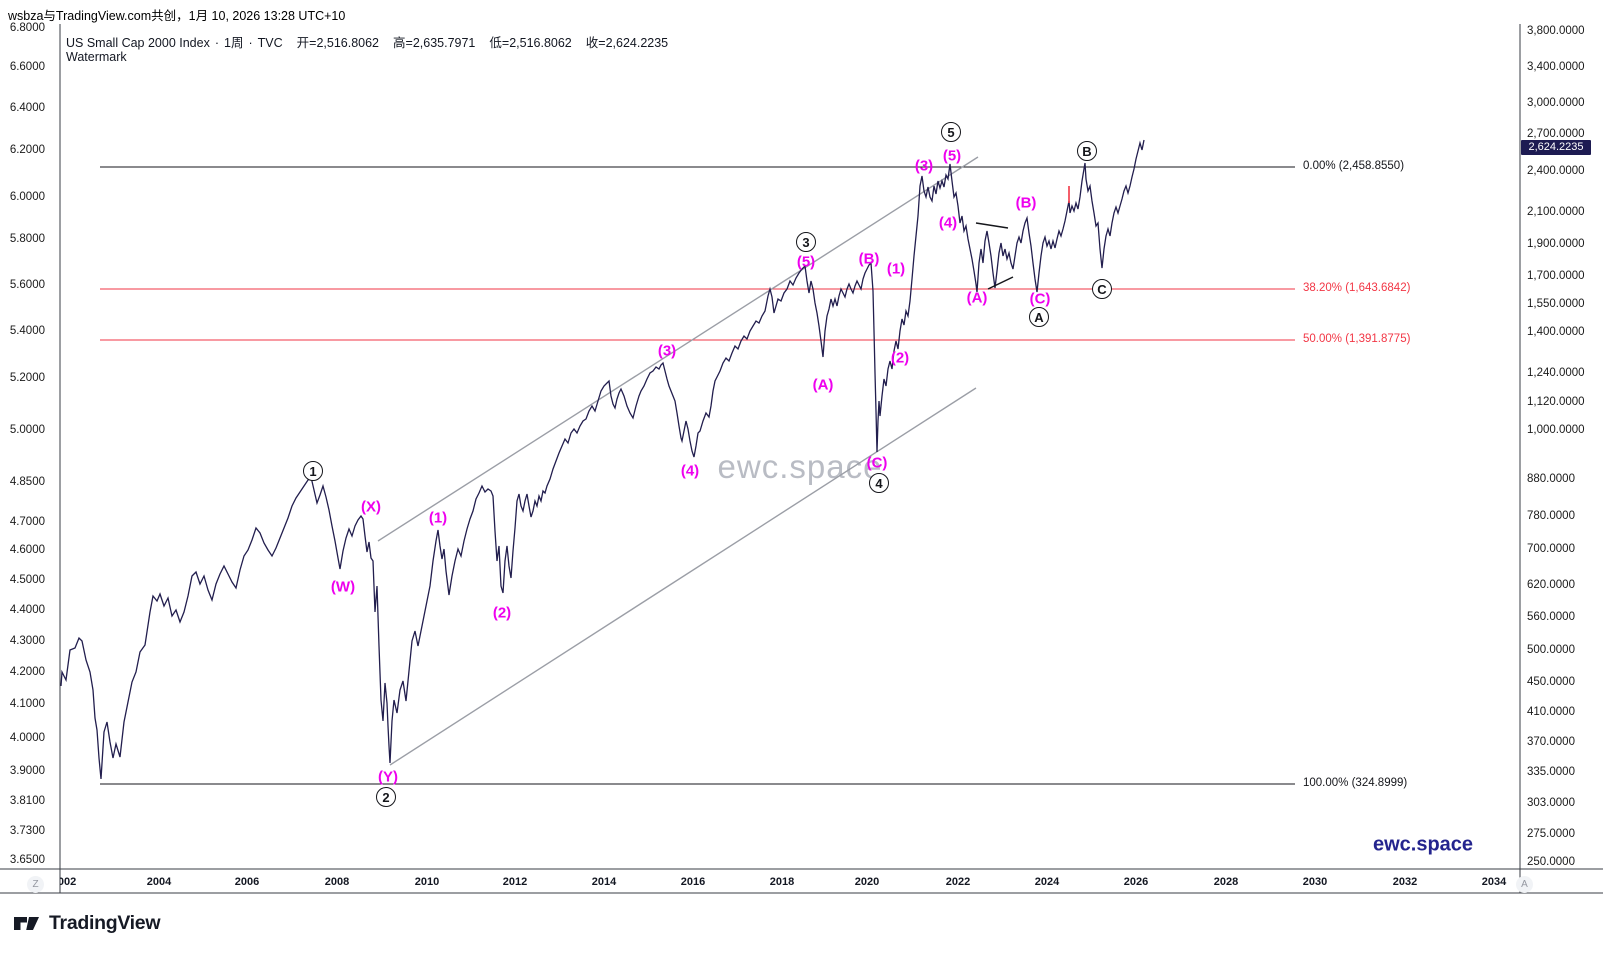  What do you see at coordinates (1551, 549) in the screenshot?
I see `right-axis-tick: 700.0000` at bounding box center [1551, 549].